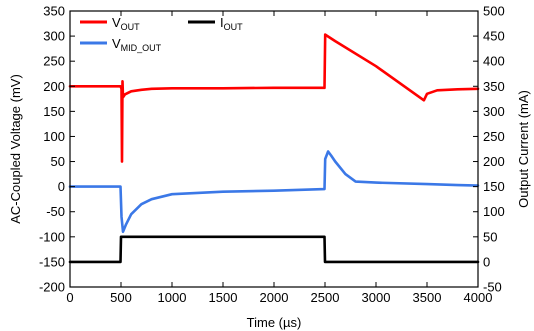  What do you see at coordinates (126, 23) in the screenshot?
I see `legend-label-vout: VOUT` at bounding box center [126, 23].